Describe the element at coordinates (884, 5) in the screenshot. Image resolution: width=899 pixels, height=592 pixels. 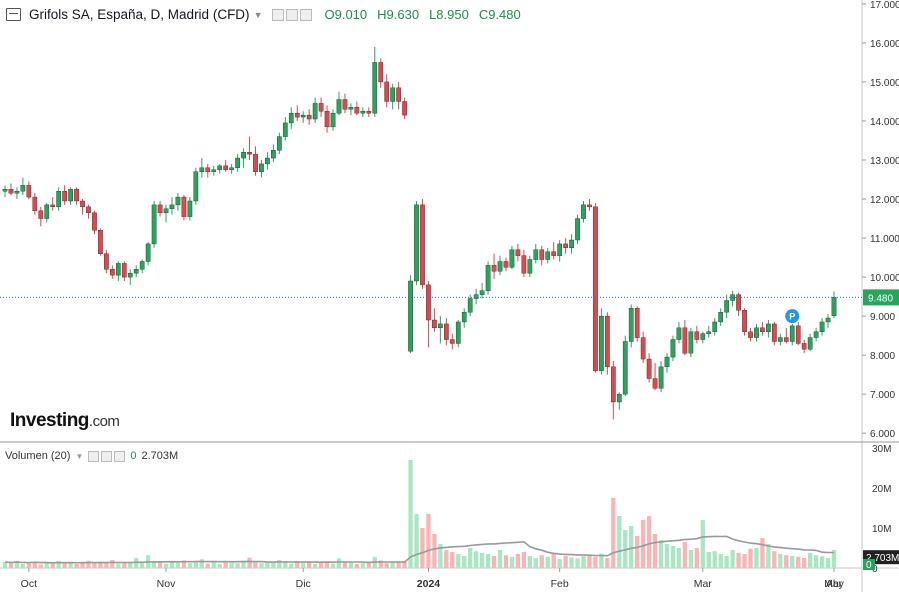
I see `price-tick-label: 17.000` at that location.